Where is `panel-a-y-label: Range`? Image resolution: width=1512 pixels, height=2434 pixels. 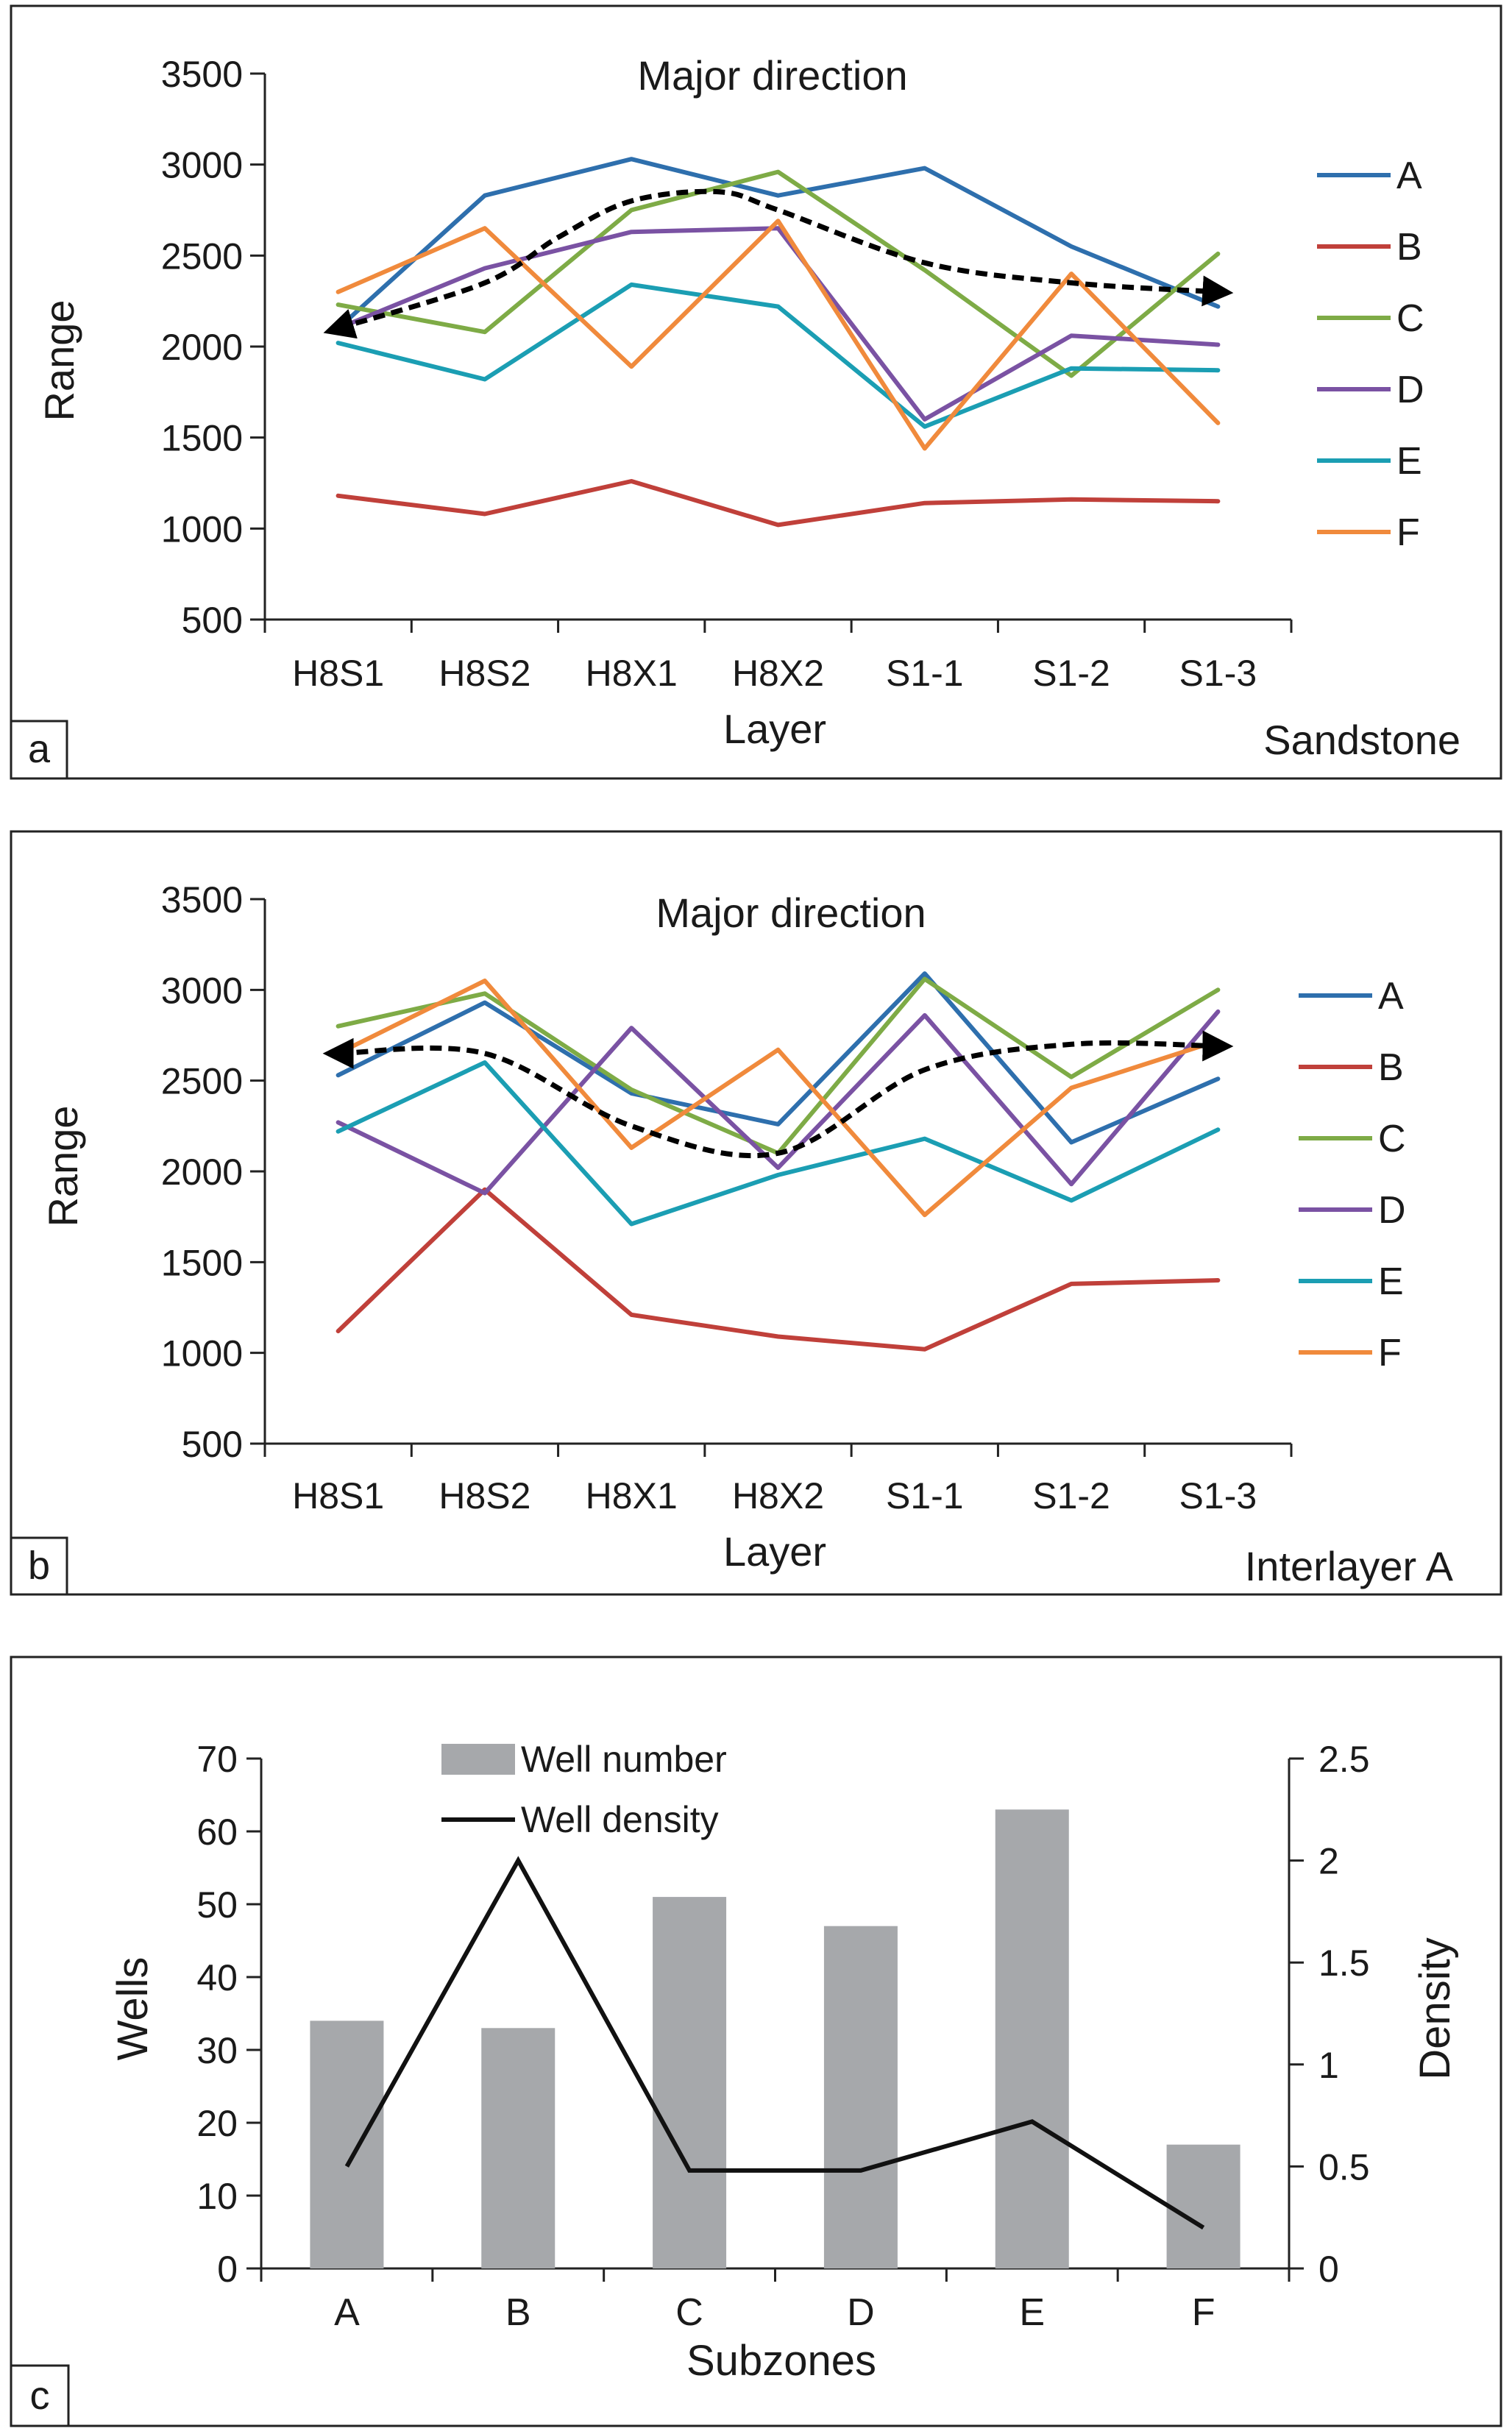
panel-a-y-label: Range is located at coordinates (59, 360).